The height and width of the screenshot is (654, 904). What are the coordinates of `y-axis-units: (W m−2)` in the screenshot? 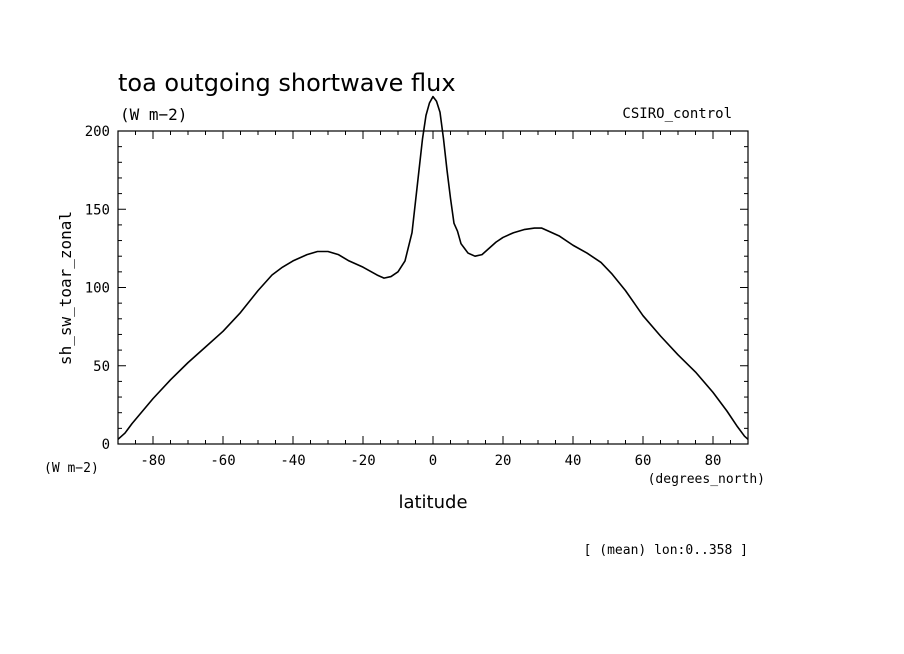 It's located at (71, 468).